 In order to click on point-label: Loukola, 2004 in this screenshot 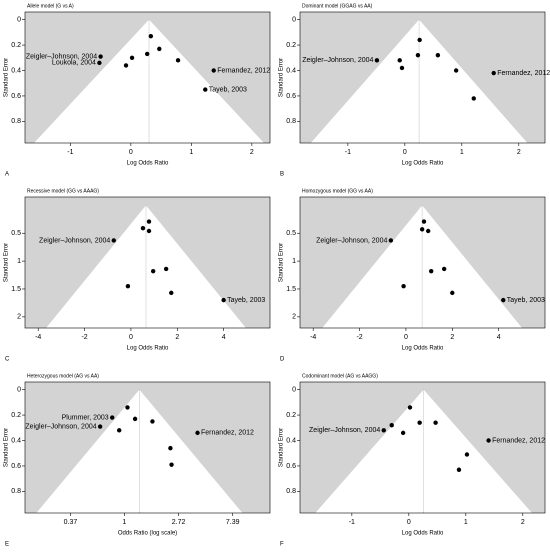, I will do `click(74, 63)`.